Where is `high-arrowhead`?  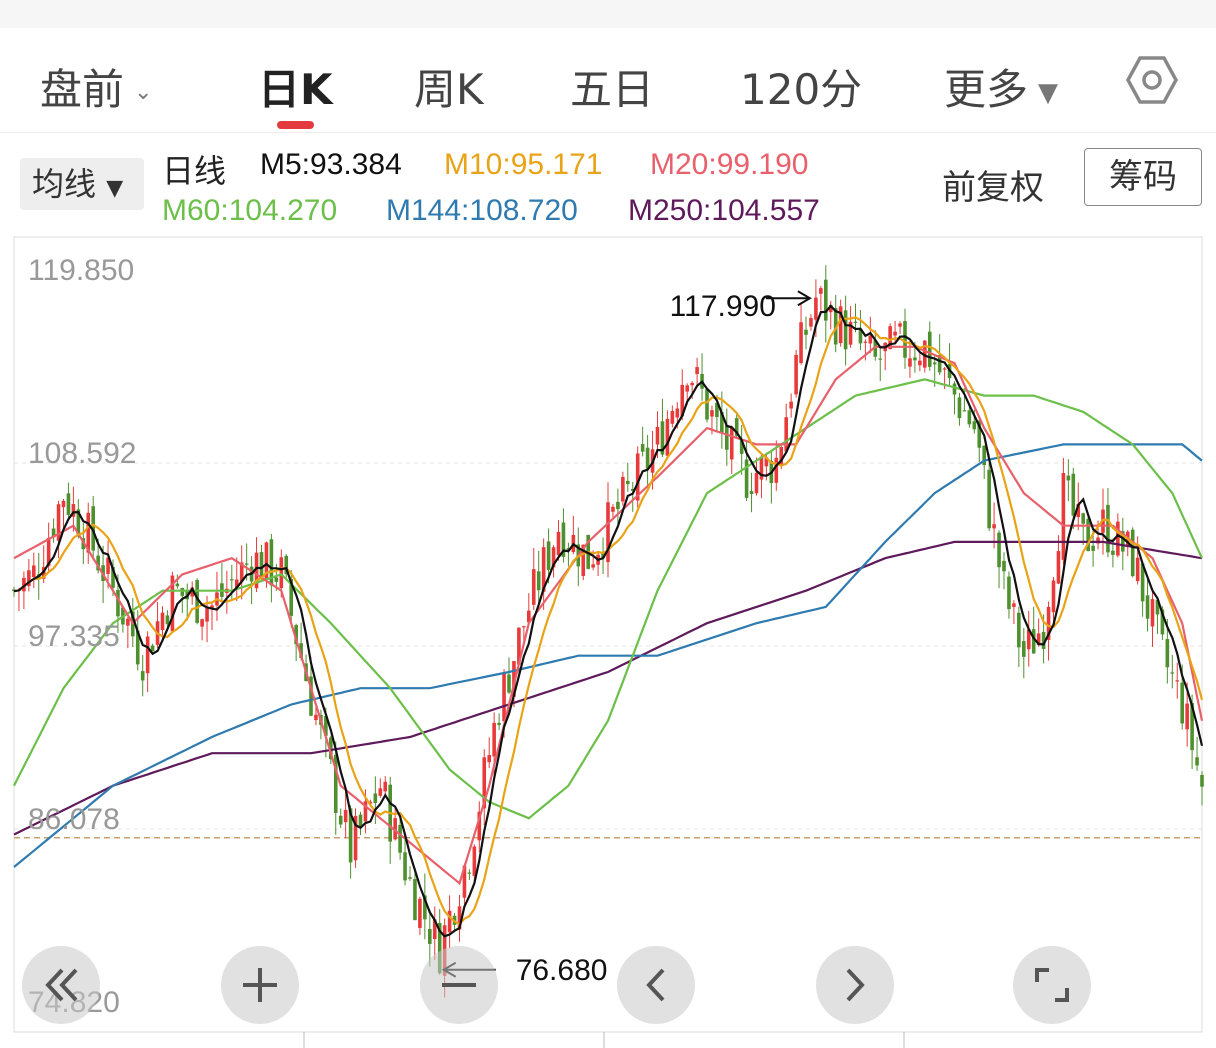
high-arrowhead is located at coordinates (804, 298).